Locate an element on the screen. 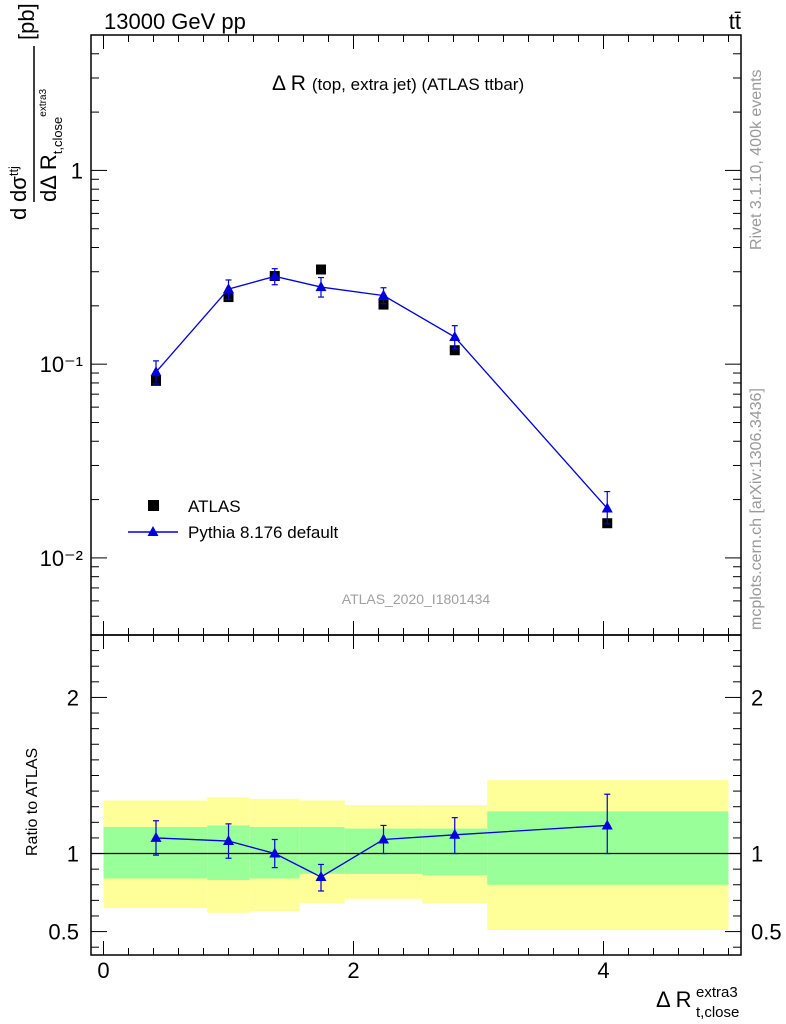 This screenshot has width=786, height=1024. plot-title: Δ R (top, extra jet) (ATLAS ttbar) is located at coordinates (398, 83).